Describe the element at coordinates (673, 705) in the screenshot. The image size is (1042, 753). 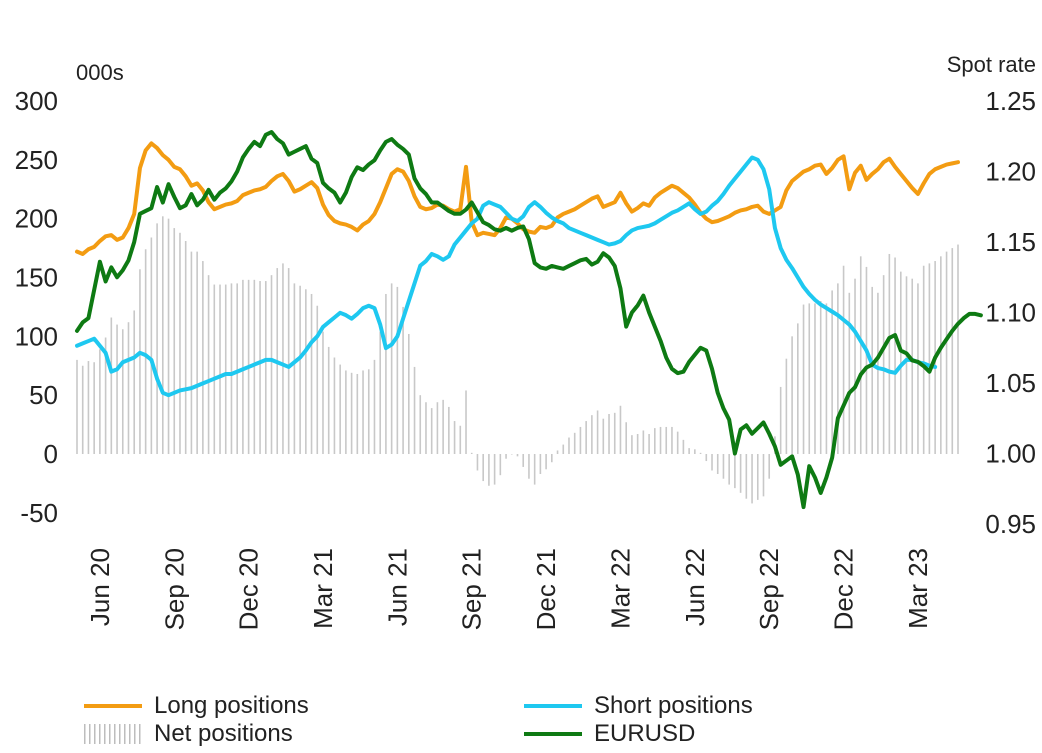
I see `legend-short-label: Short positions` at that location.